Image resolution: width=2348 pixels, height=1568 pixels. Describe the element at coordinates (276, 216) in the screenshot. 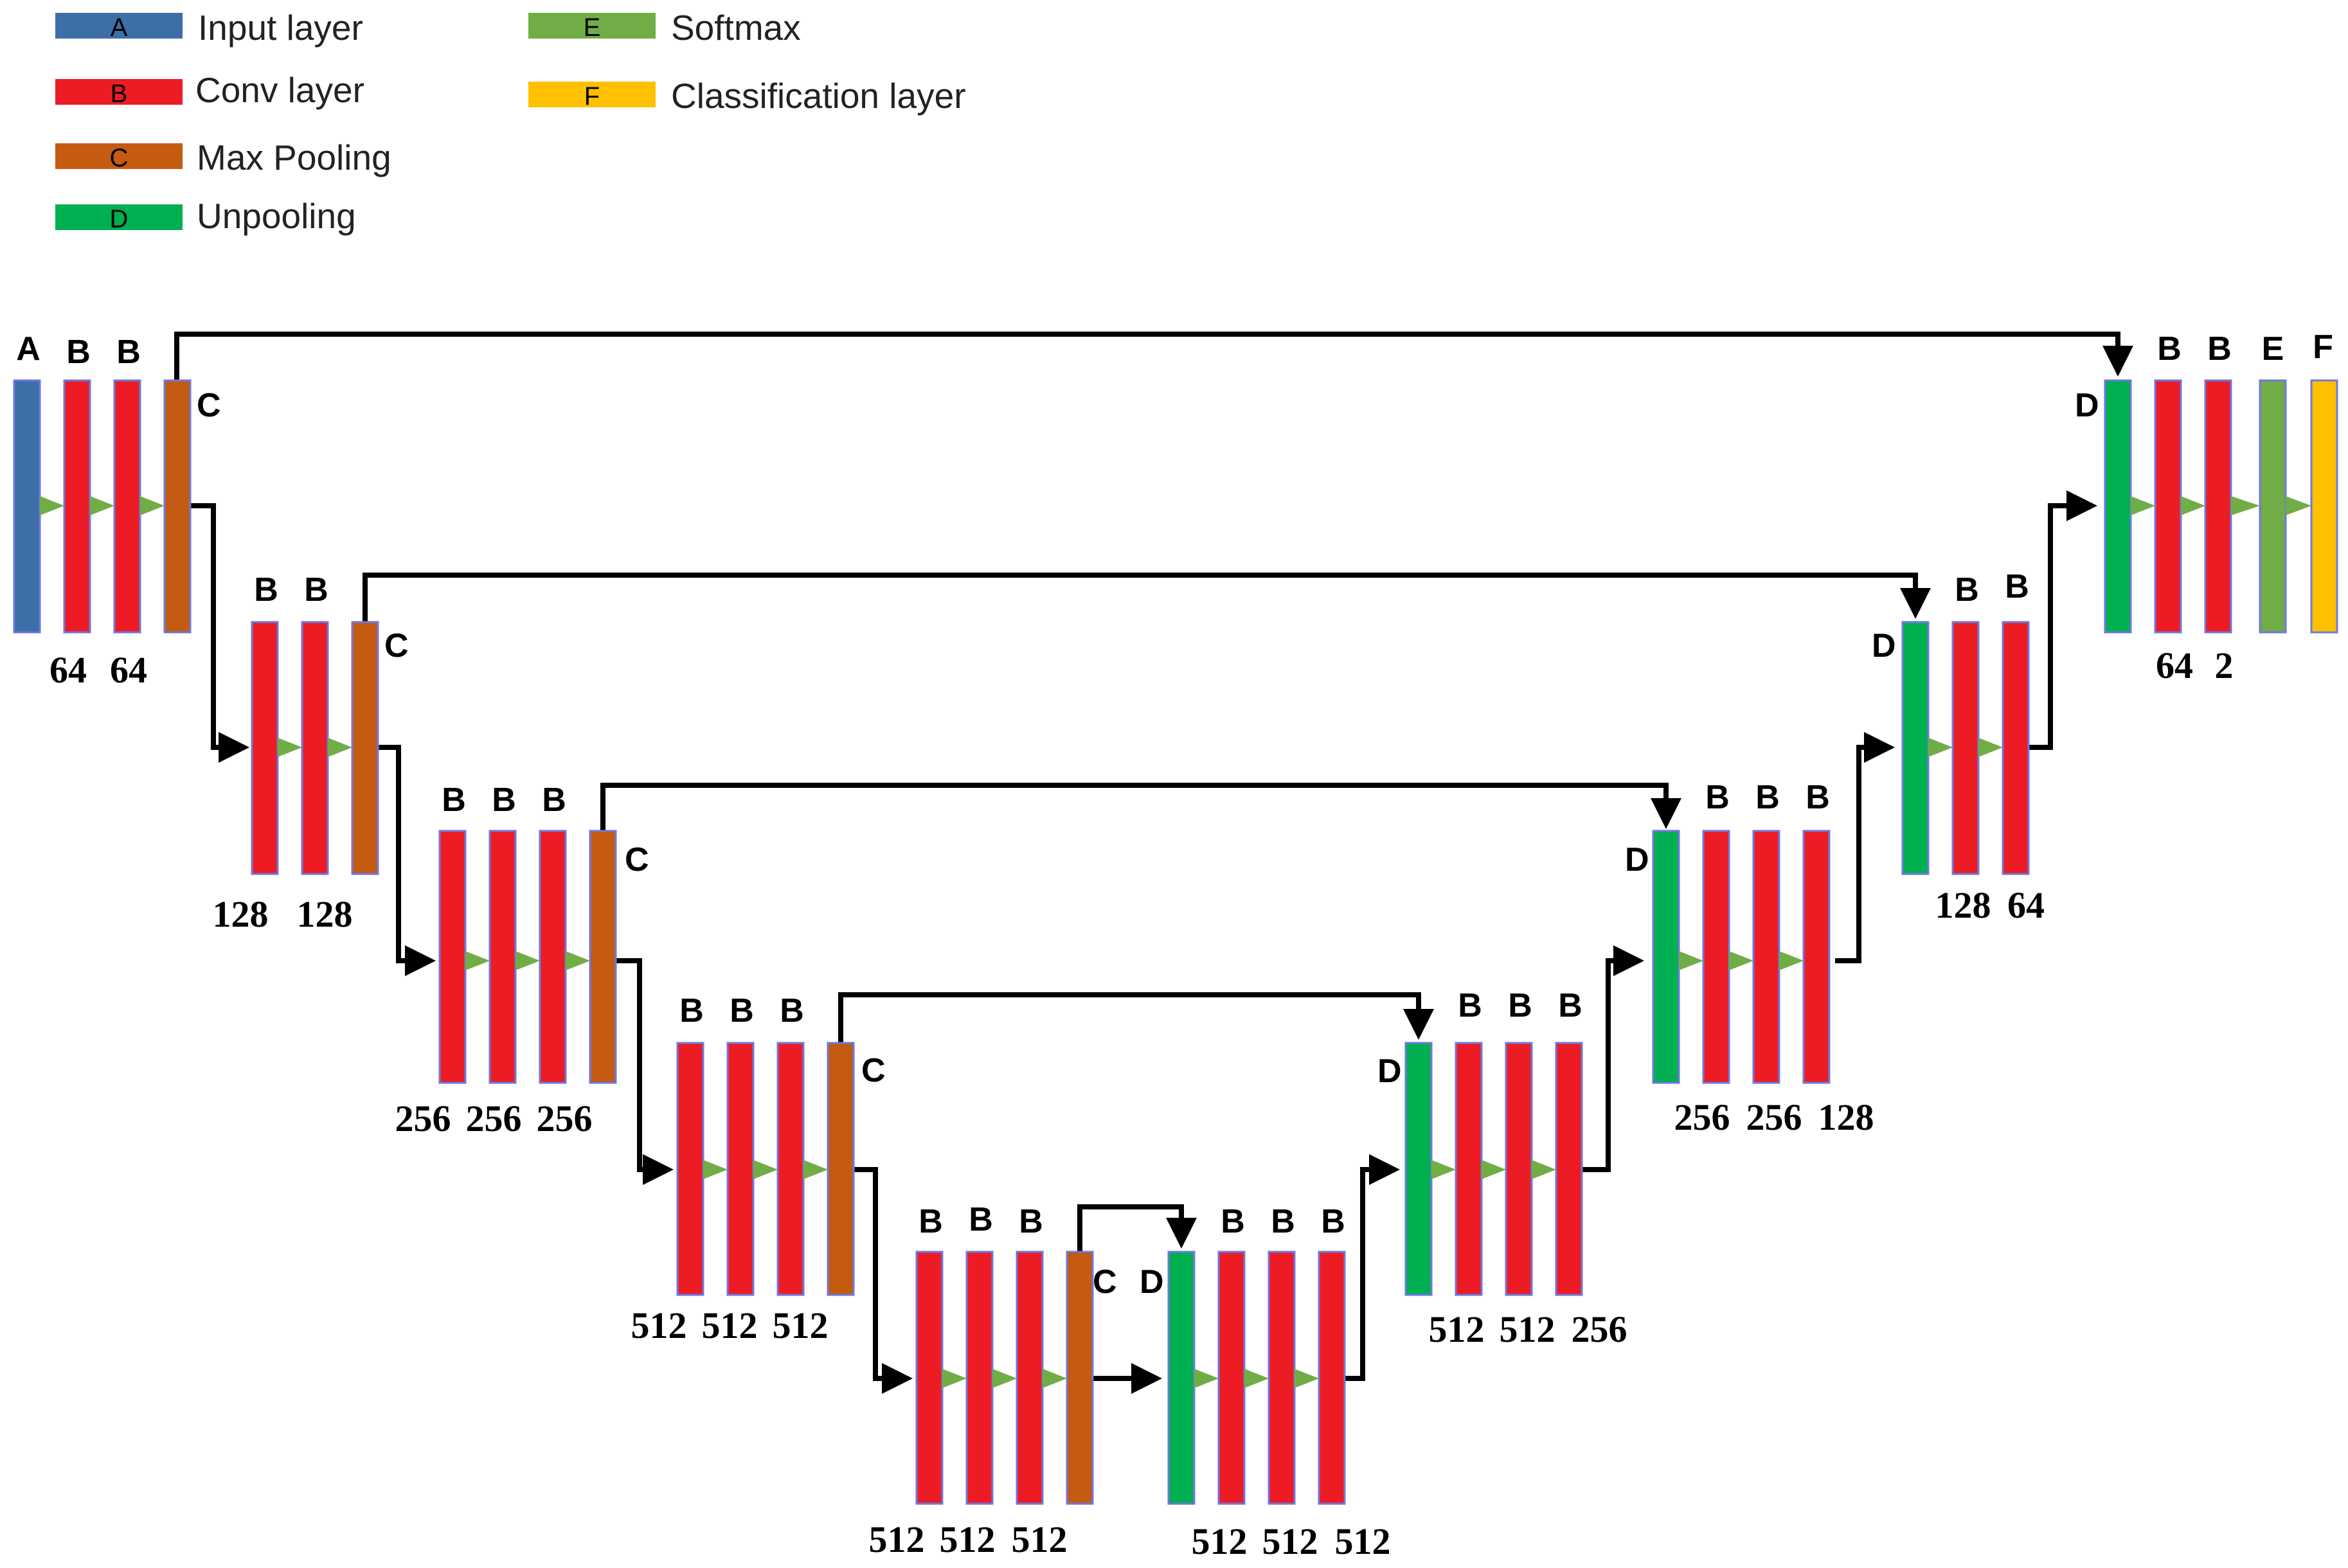

I see `legend-label-unpooling: Unpooling` at that location.